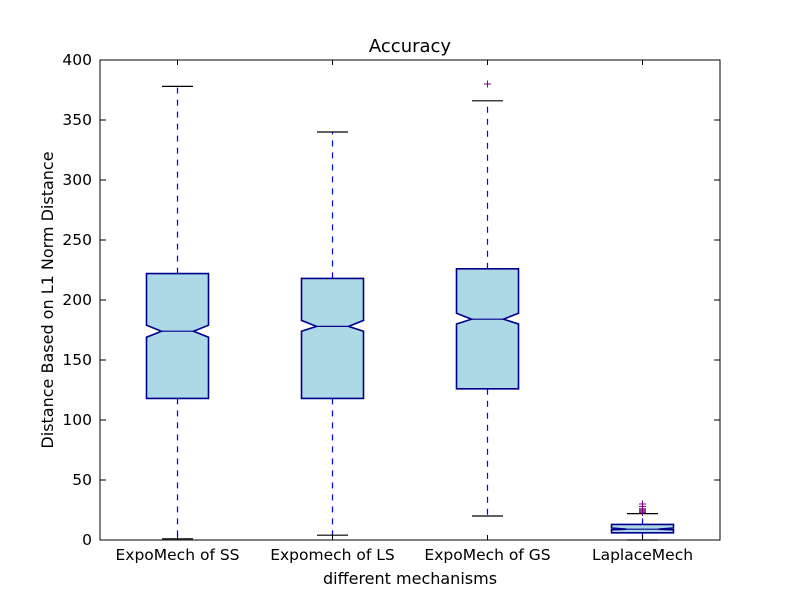 This screenshot has height=600, width=800. Describe the element at coordinates (82, 480) in the screenshot. I see `y-tick-label: 50` at that location.